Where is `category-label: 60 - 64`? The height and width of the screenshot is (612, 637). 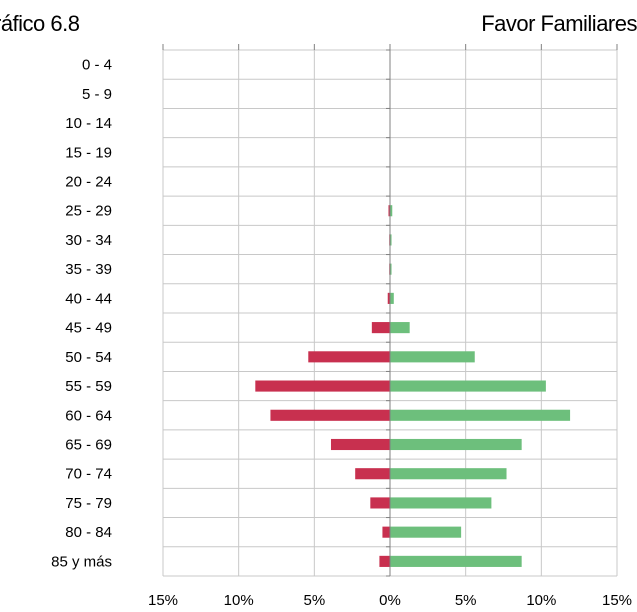 category-label: 60 - 64 is located at coordinates (88, 415).